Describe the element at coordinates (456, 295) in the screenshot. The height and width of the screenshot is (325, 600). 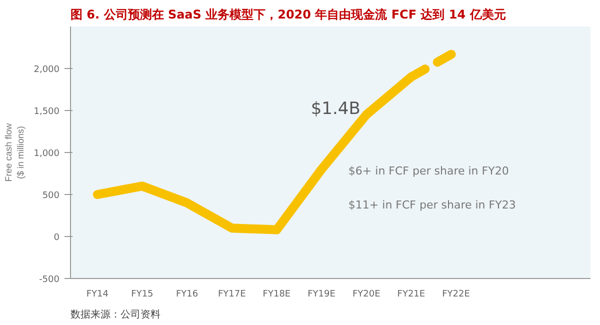
I see `x-tick-label: FY22E` at that location.